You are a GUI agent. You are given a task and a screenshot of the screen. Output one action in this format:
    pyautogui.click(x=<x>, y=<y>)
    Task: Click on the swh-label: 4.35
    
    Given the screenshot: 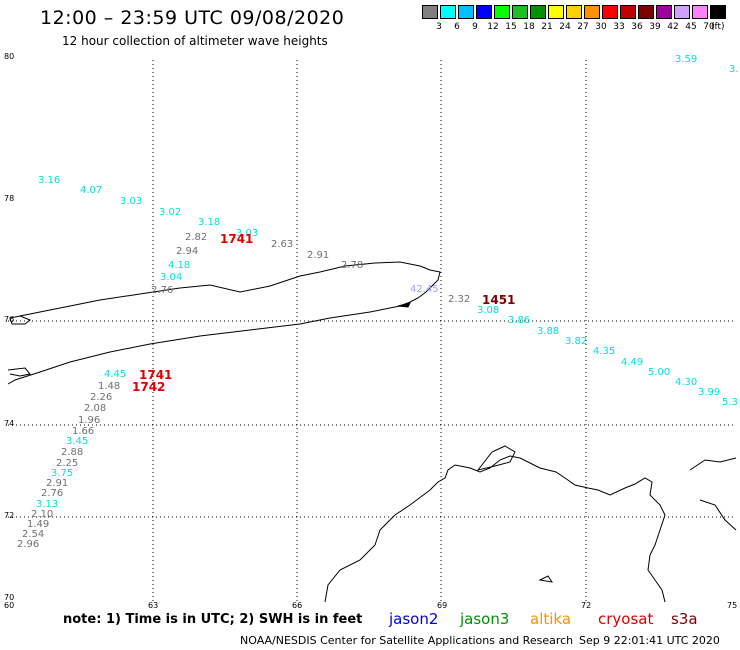 What is the action you would take?
    pyautogui.click(x=604, y=351)
    